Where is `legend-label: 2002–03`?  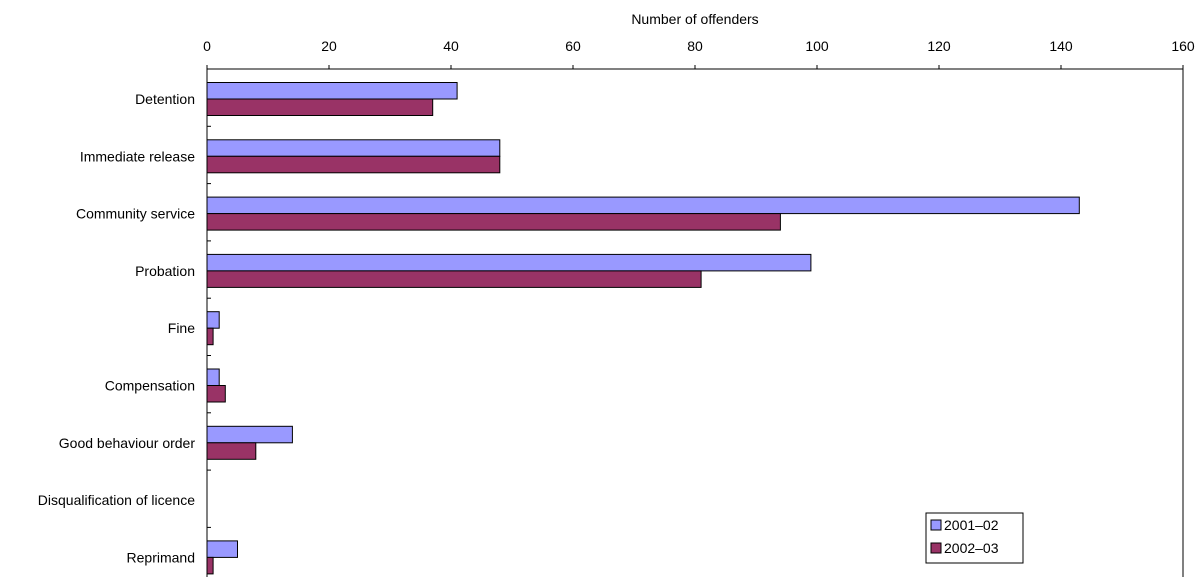
legend-label: 2002–03 is located at coordinates (971, 548).